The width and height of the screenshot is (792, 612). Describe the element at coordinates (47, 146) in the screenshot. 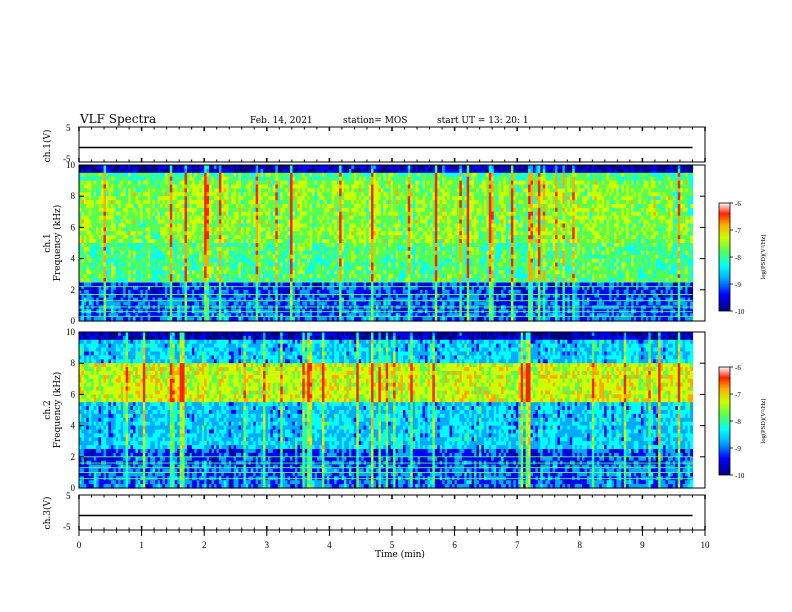

I see `ch1-voltage-ylabel: ch.1(V)` at that location.